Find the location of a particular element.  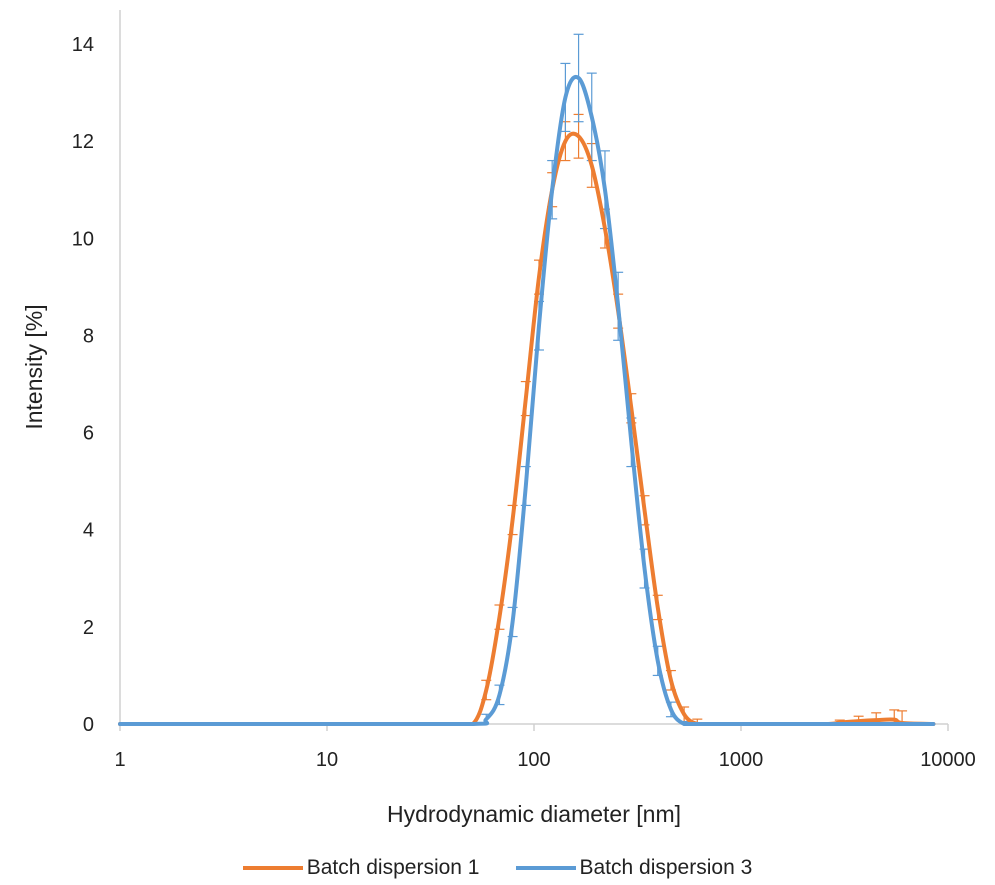

y-tick-label: 8 is located at coordinates (88, 336).